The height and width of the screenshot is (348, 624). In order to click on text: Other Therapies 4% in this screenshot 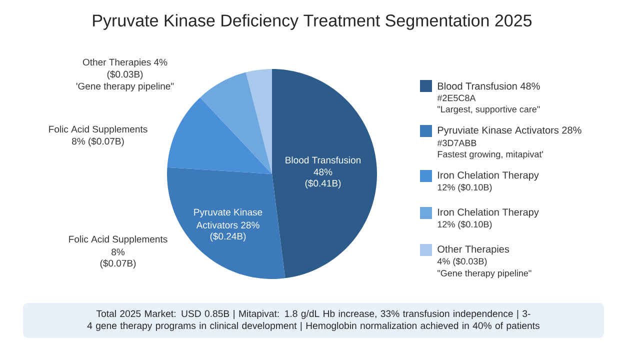, I will do `click(125, 63)`.